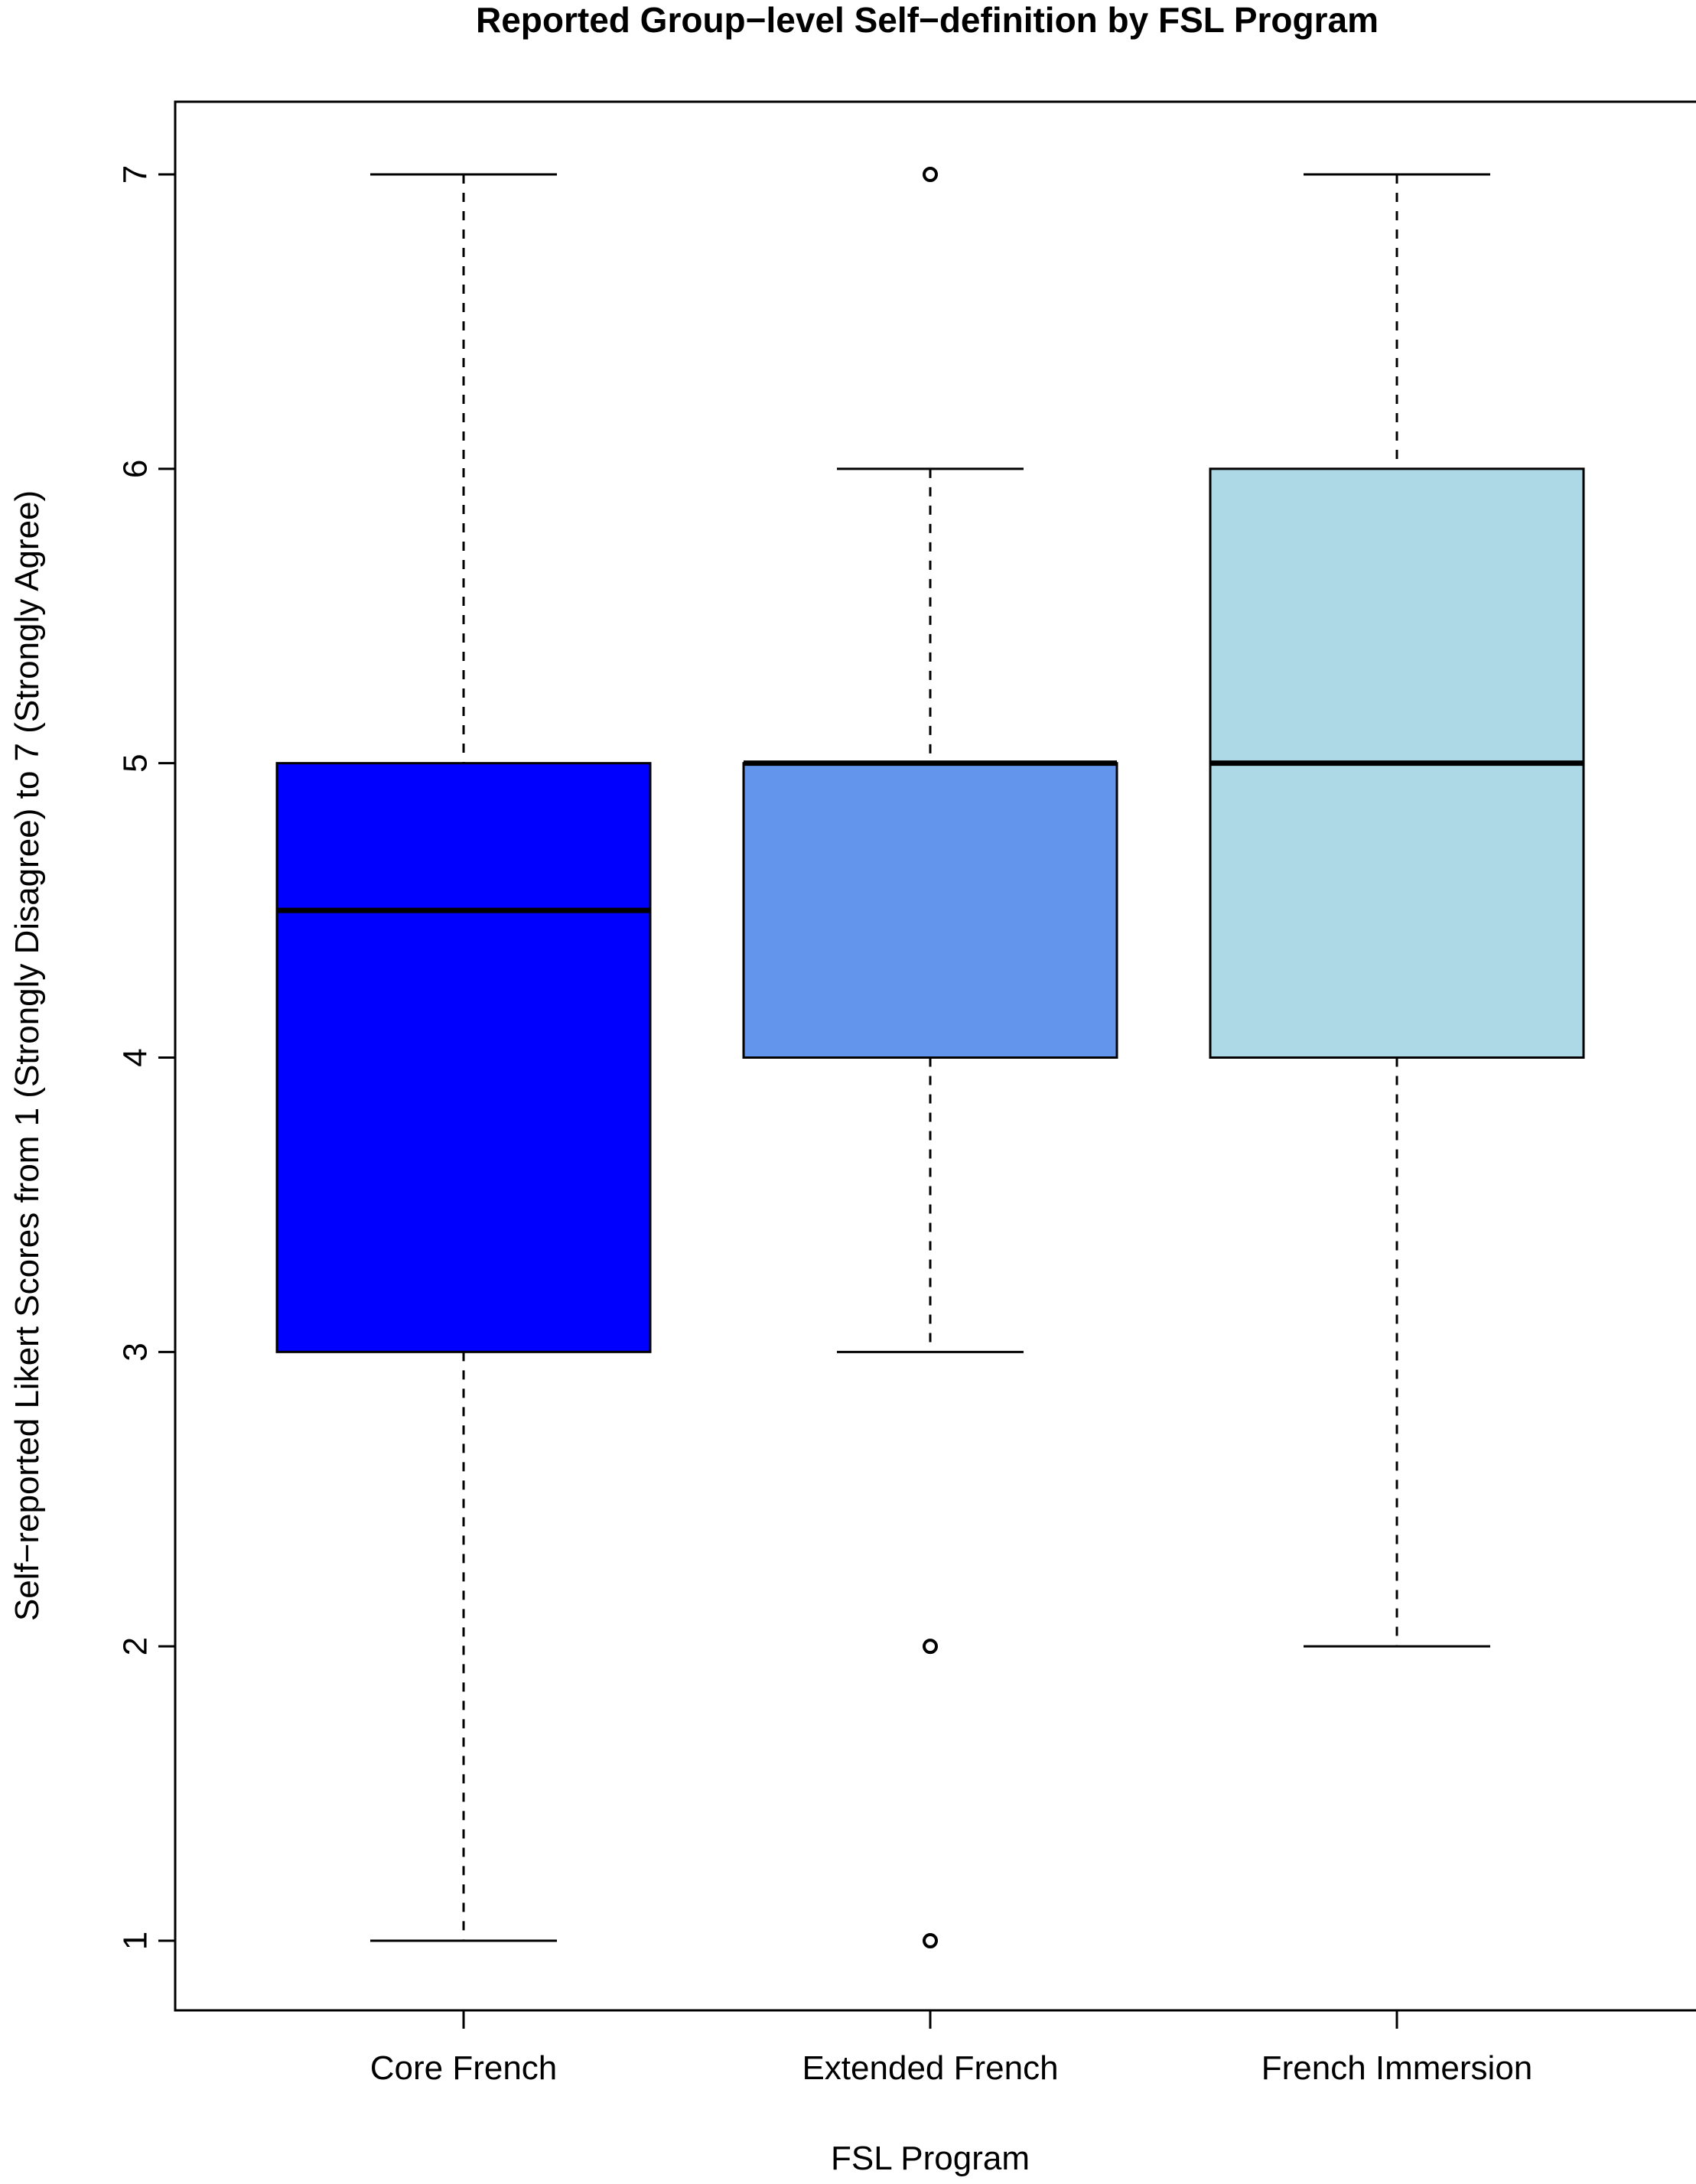  I want to click on box-group, so click(1397, 910).